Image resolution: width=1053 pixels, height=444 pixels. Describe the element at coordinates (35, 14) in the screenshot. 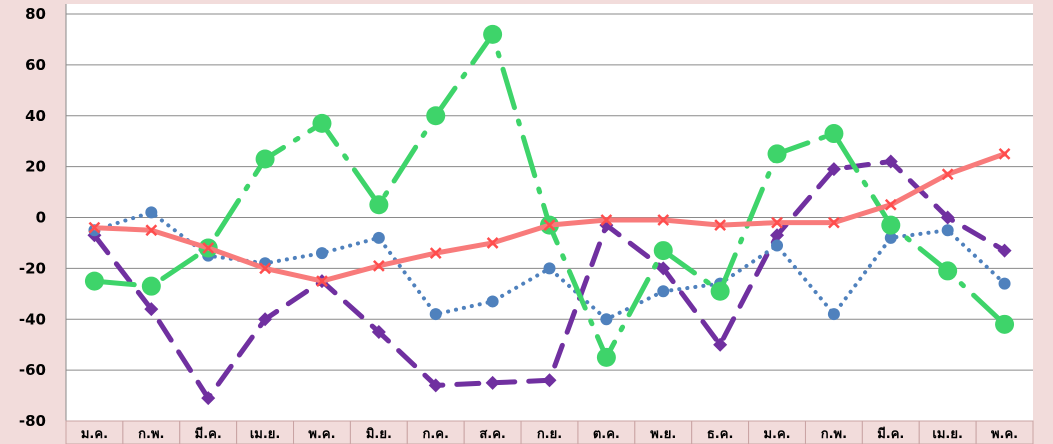

I see `y-tick-label: 80` at that location.